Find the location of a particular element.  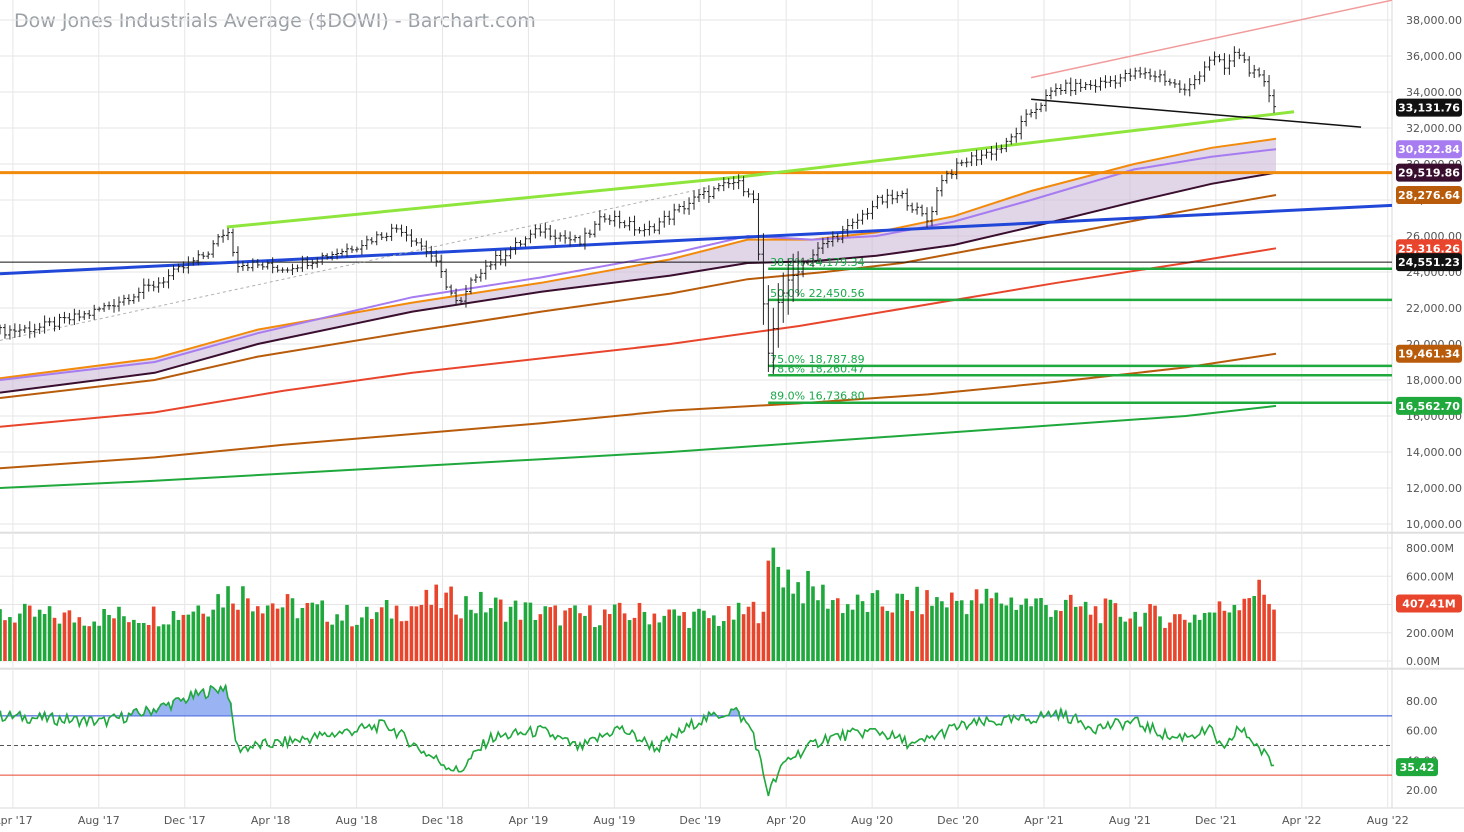

price-tick-label: 12,000.00 is located at coordinates (1434, 488).